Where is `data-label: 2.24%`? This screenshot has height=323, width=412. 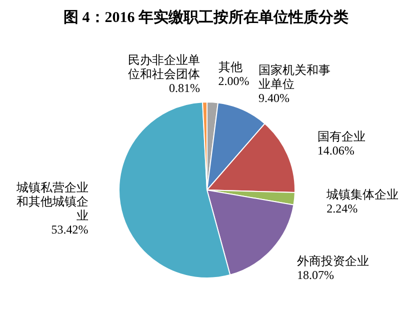 data-label: 2.24% is located at coordinates (342, 209).